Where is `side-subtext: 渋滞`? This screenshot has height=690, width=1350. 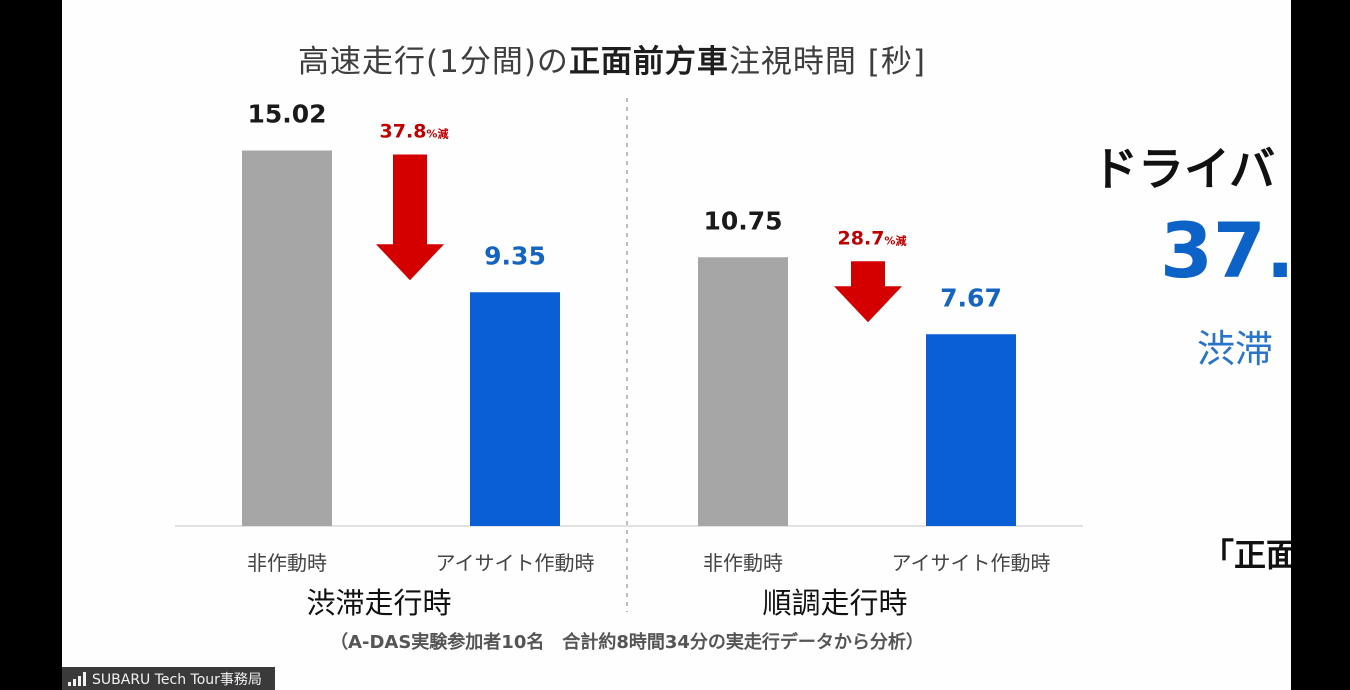 side-subtext: 渋滞 is located at coordinates (1235, 349).